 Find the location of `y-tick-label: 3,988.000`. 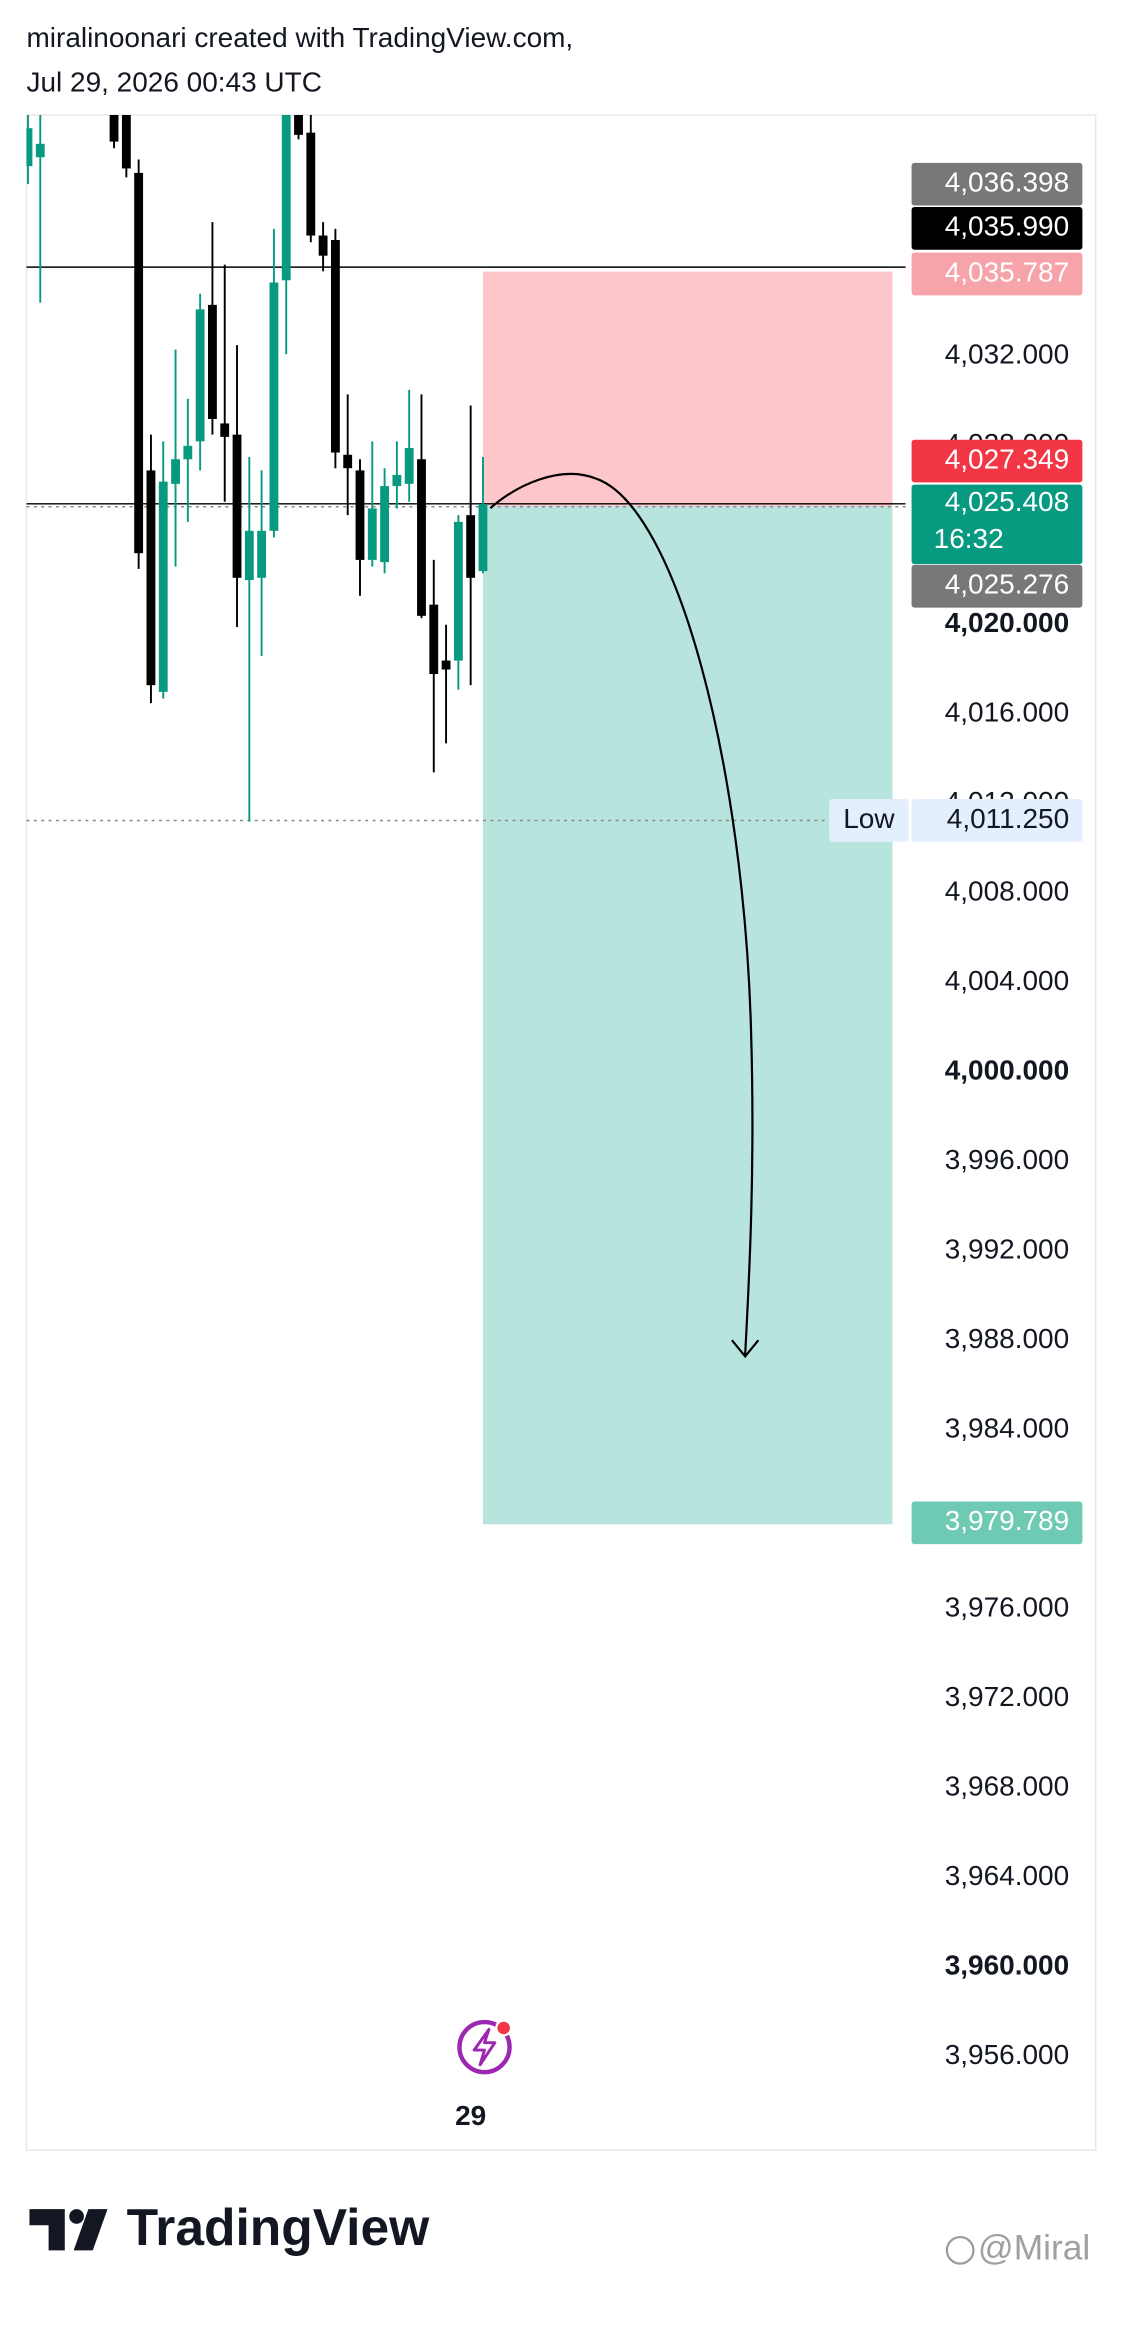

y-tick-label: 3,988.000 is located at coordinates (1007, 1338).